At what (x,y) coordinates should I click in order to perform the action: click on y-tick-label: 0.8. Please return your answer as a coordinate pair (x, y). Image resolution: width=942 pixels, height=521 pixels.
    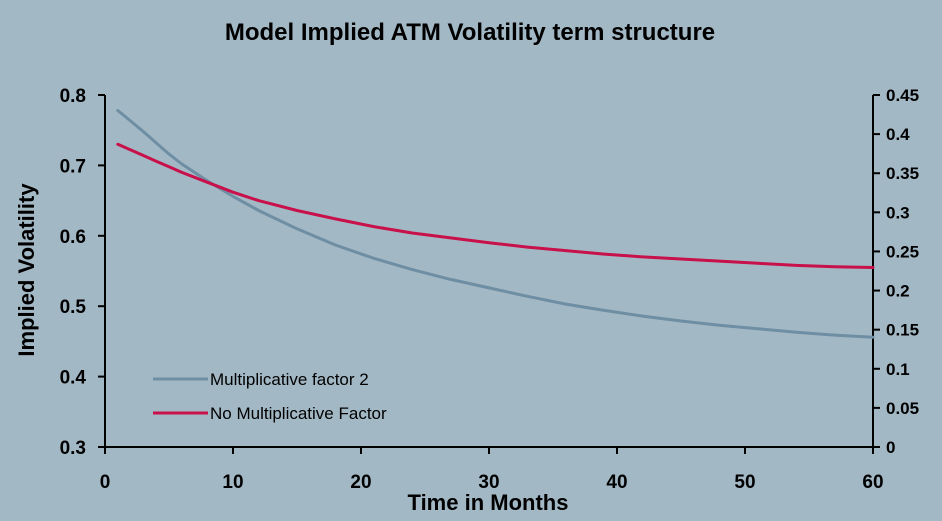
    Looking at the image, I should click on (73, 96).